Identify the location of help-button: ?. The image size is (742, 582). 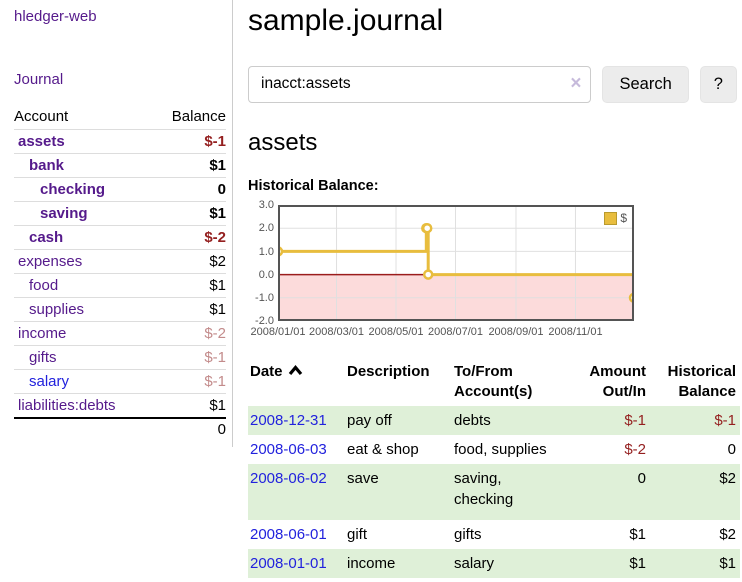
(718, 84).